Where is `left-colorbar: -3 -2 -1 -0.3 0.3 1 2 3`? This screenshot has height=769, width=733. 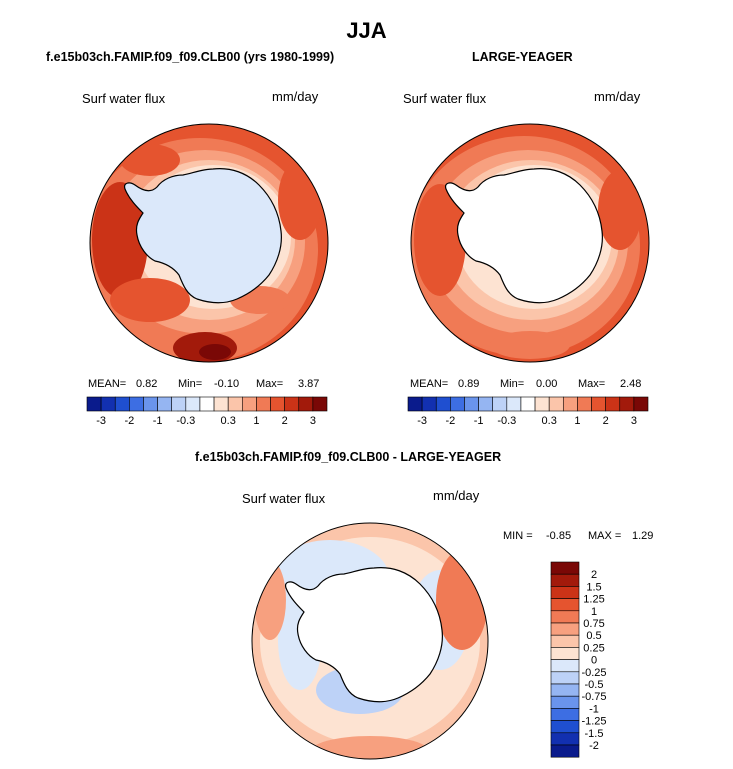 left-colorbar: -3 -2 -1 -0.3 0.3 1 2 3 is located at coordinates (207, 411).